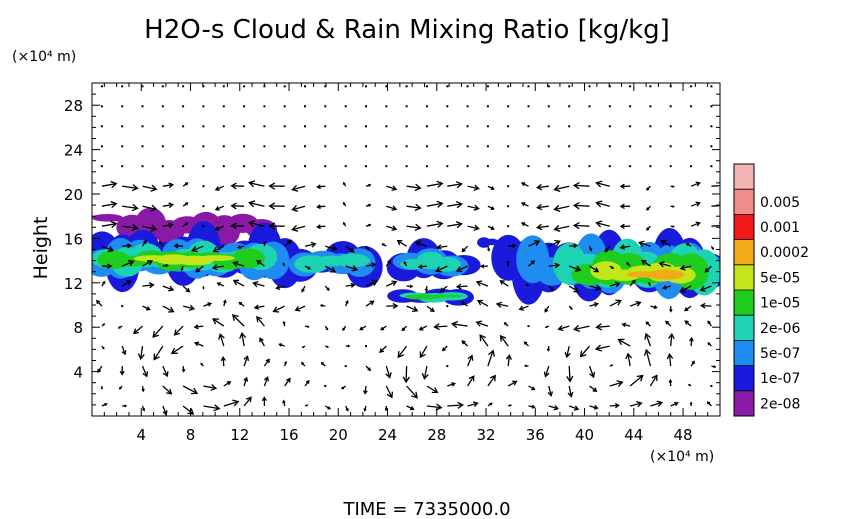 The width and height of the screenshot is (854, 519). I want to click on y-tick-label: 12, so click(73, 284).